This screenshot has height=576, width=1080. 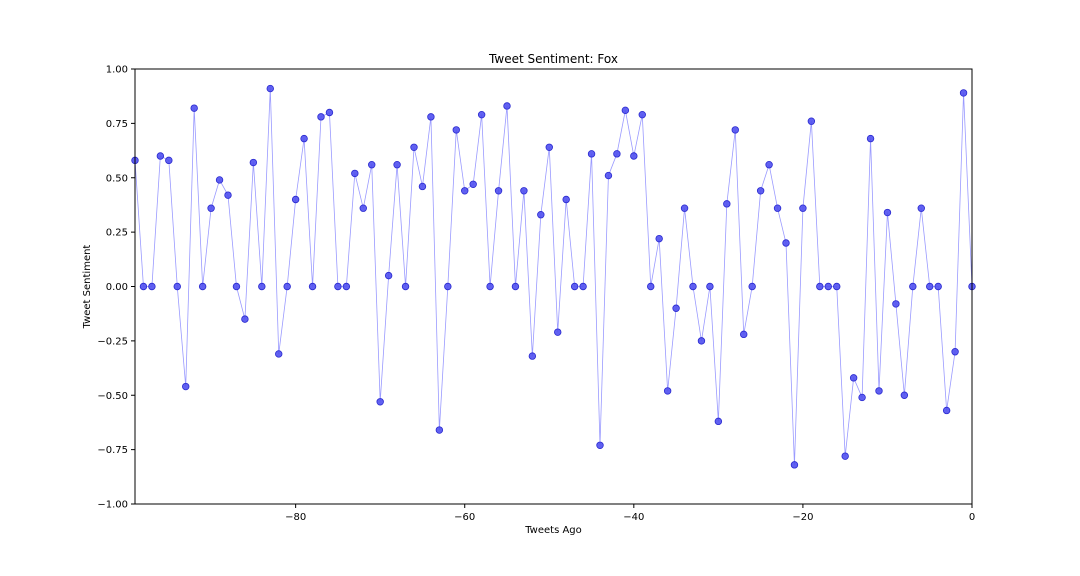 I want to click on y-axis-label: Tweet Sentiment, so click(x=87, y=287).